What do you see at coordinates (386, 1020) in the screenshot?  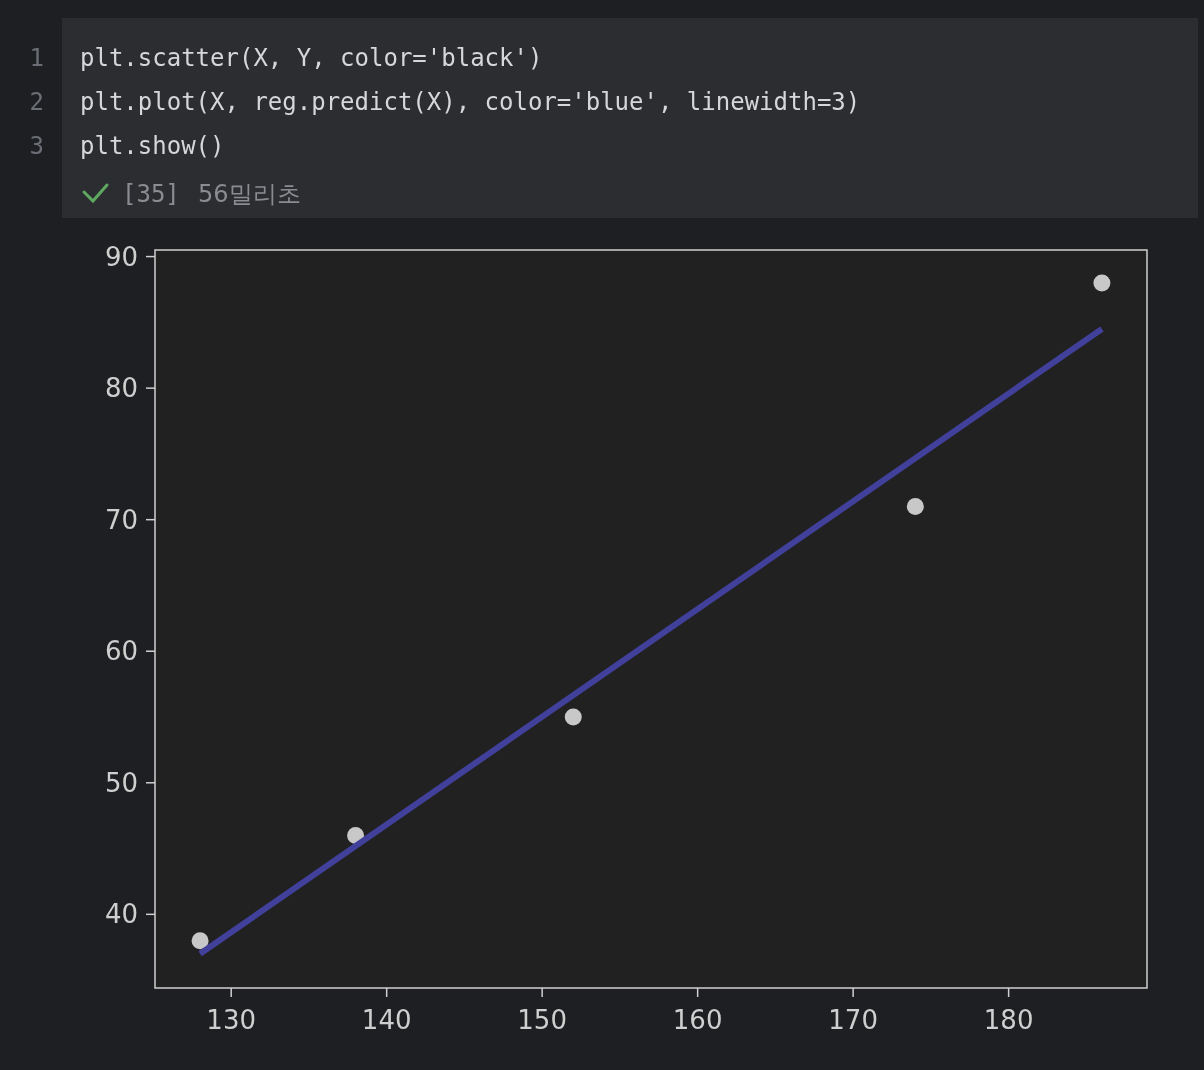 I see `x-tick-label: 140` at bounding box center [386, 1020].